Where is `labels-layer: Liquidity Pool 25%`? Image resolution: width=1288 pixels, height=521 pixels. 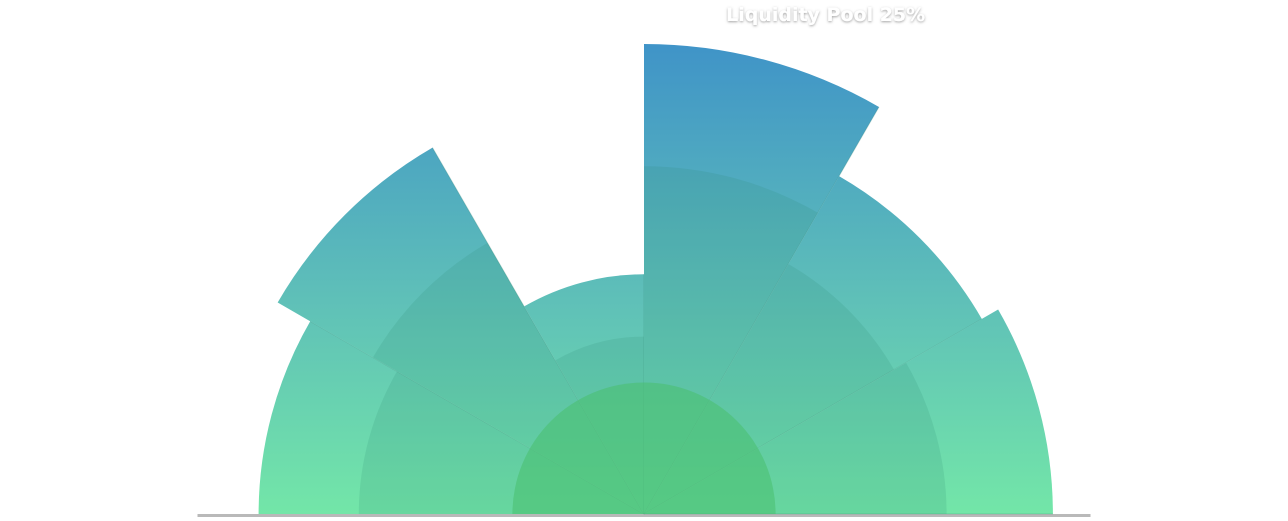 labels-layer: Liquidity Pool 25% is located at coordinates (825, 15).